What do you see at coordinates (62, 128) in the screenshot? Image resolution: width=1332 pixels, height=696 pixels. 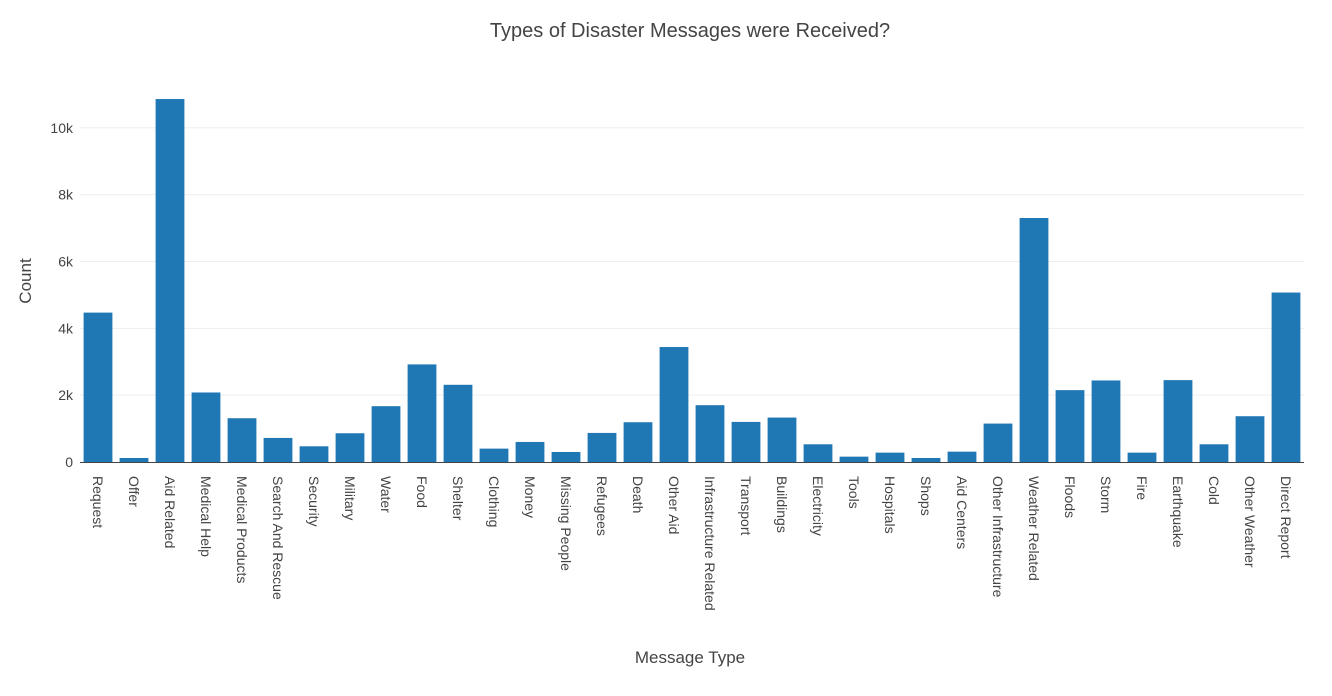 I see `y-tick-label: 10k` at bounding box center [62, 128].